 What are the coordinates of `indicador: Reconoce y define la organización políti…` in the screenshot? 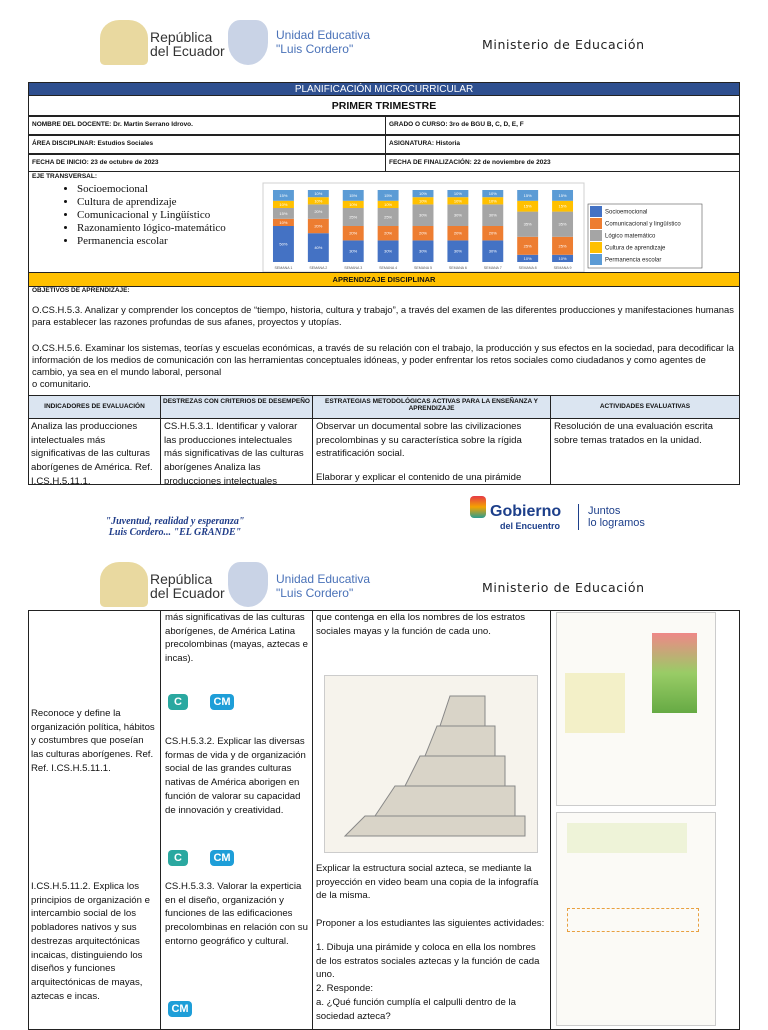 It's located at (93, 741).